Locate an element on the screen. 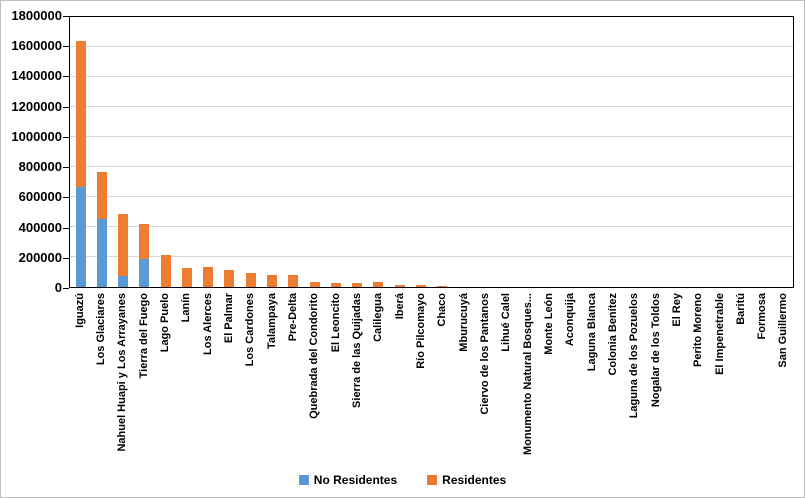 The image size is (805, 498). x-axis-category-label: Los Alerces is located at coordinates (207, 324).